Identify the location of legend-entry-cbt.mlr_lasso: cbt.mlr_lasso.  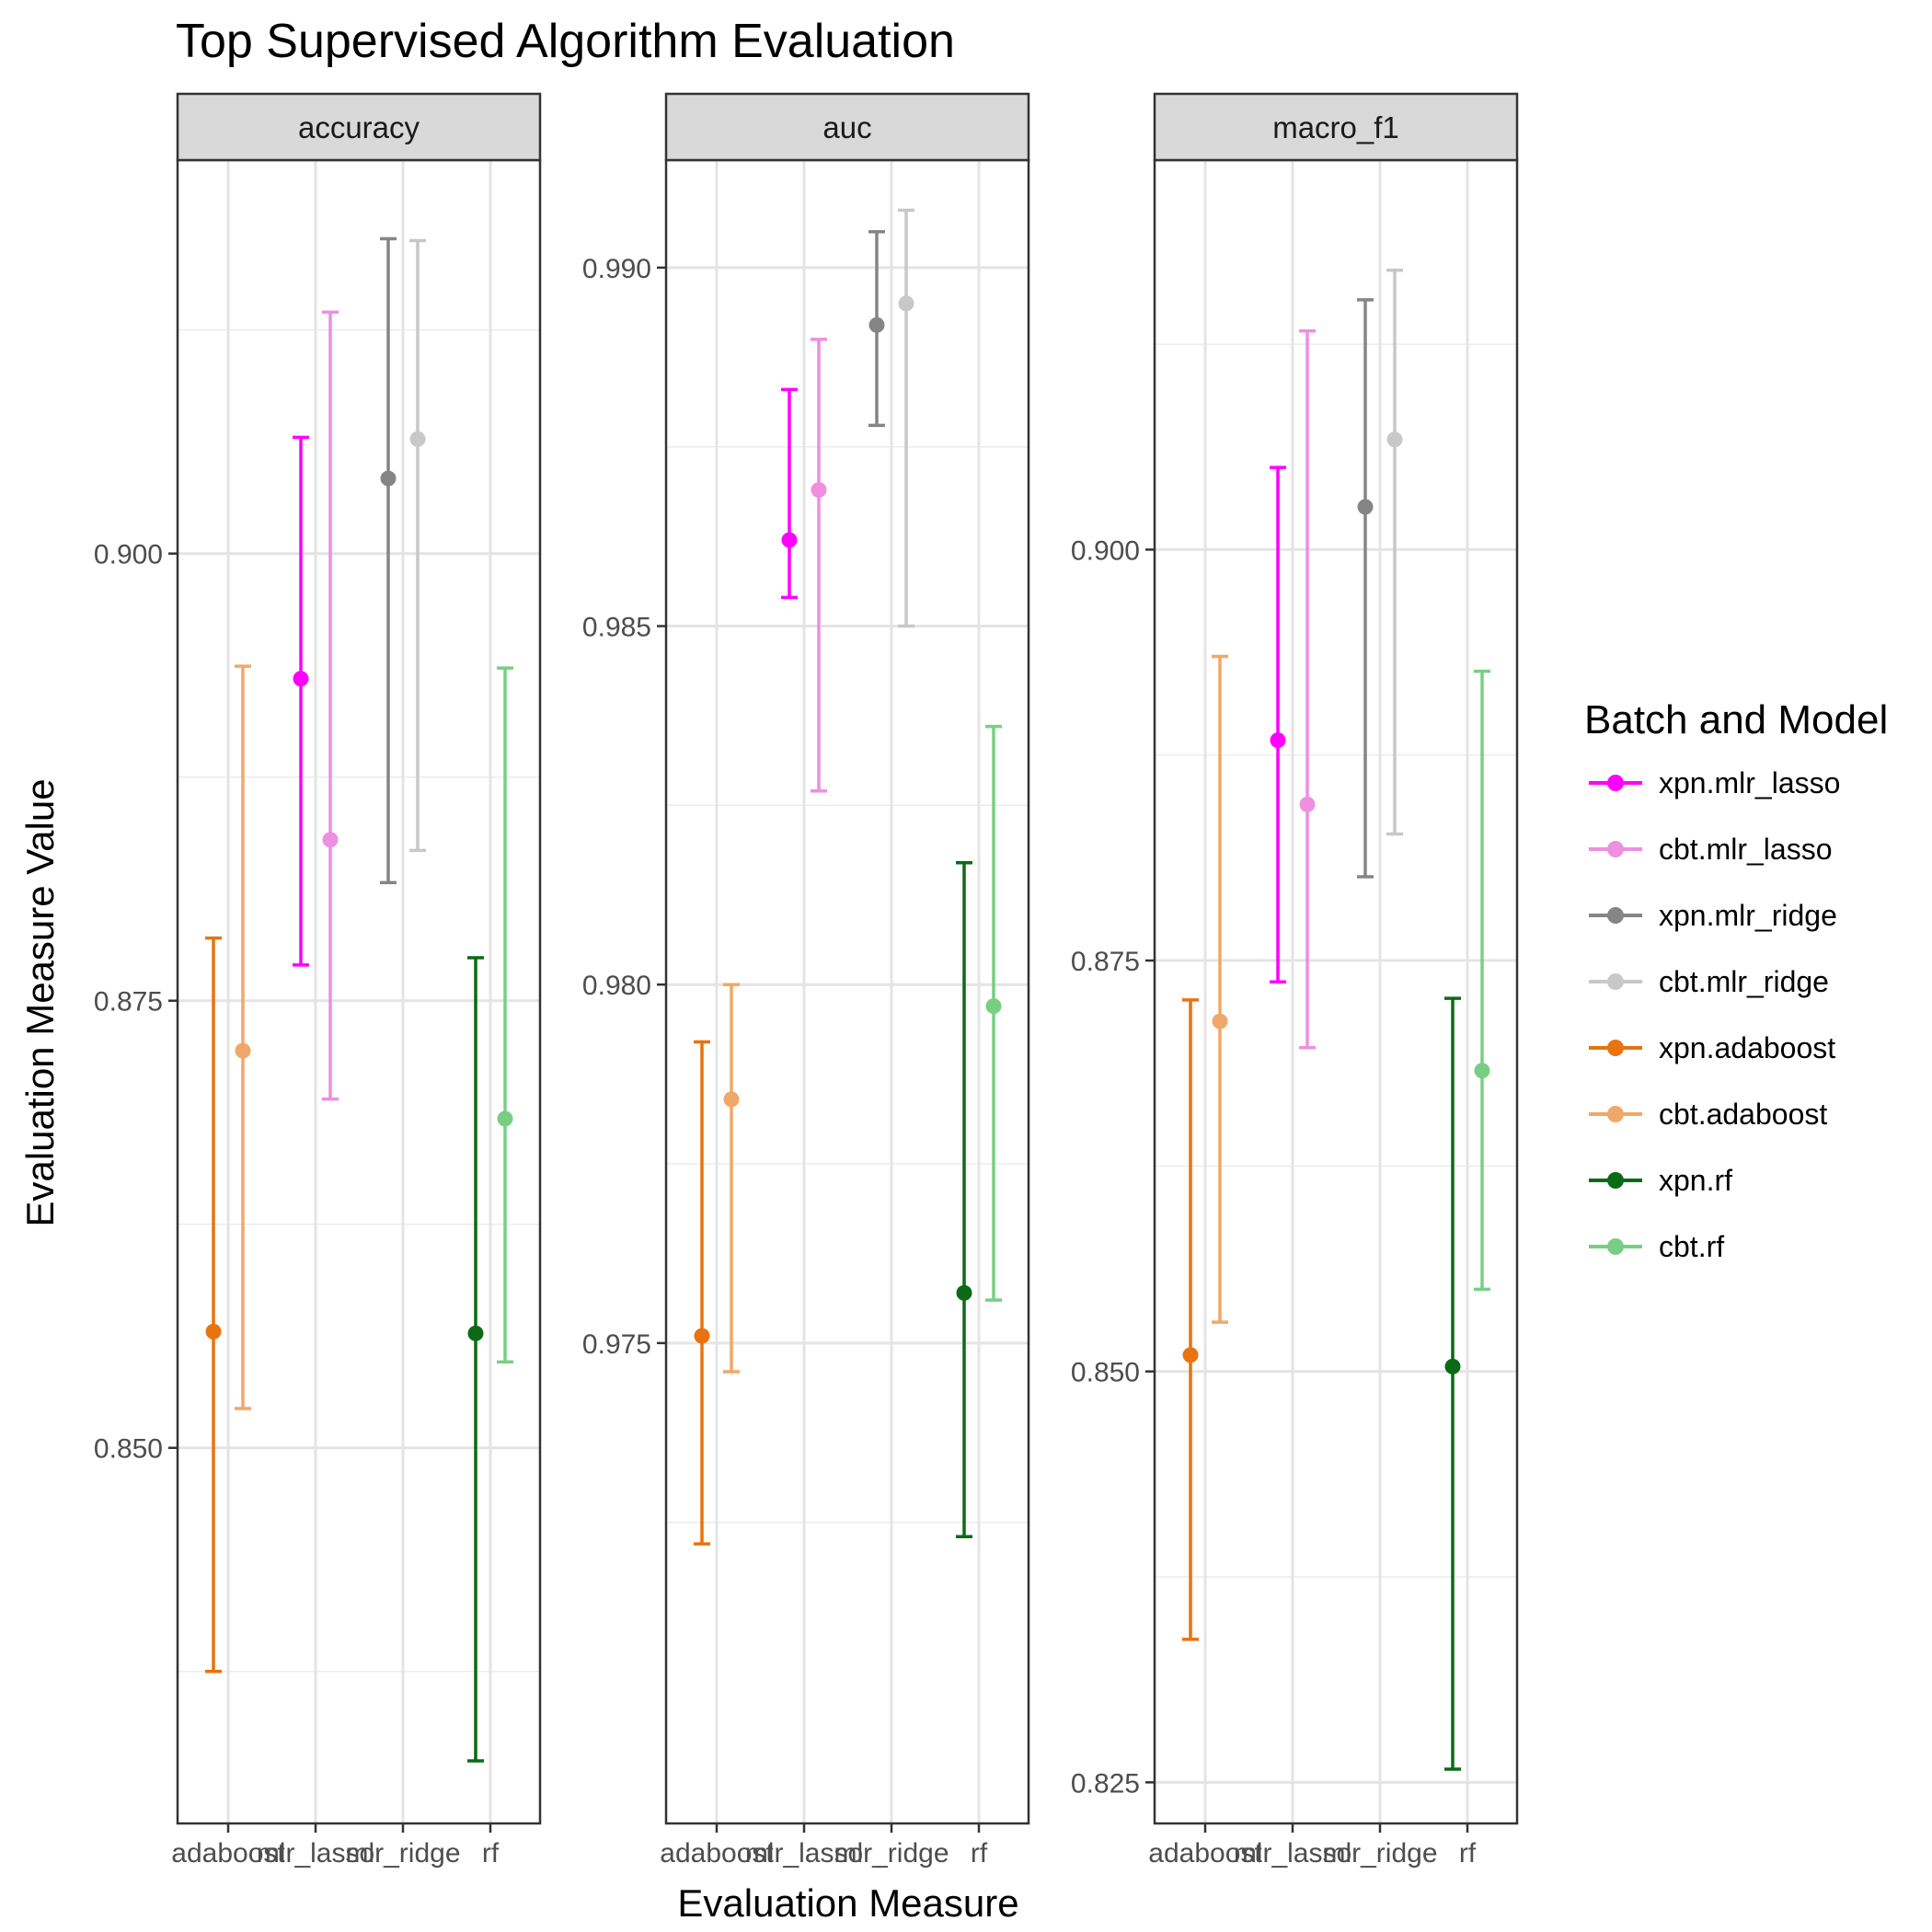
(1711, 849).